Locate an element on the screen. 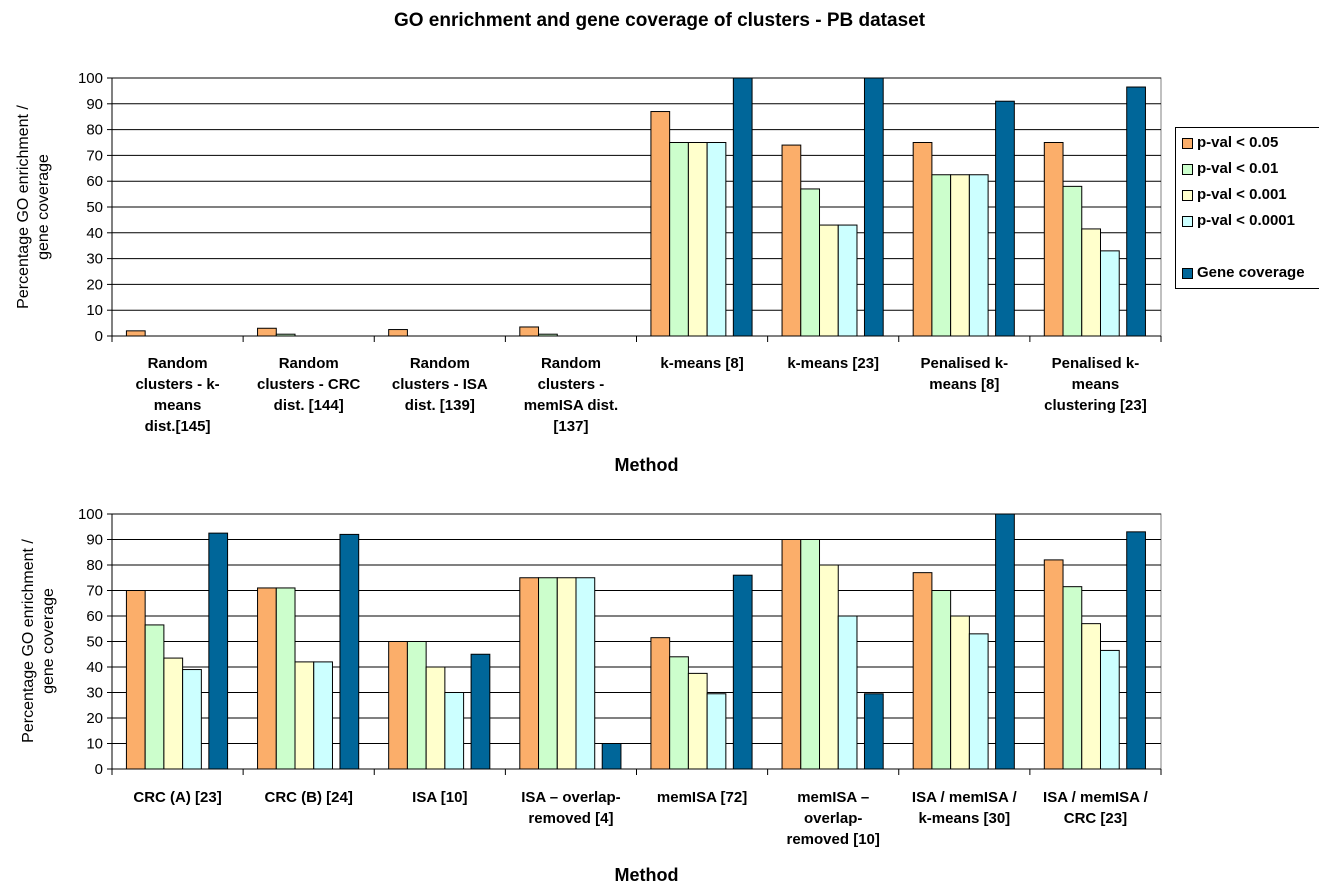 The height and width of the screenshot is (882, 1319). legend-item: p-val < 0.0001 is located at coordinates (1238, 220).